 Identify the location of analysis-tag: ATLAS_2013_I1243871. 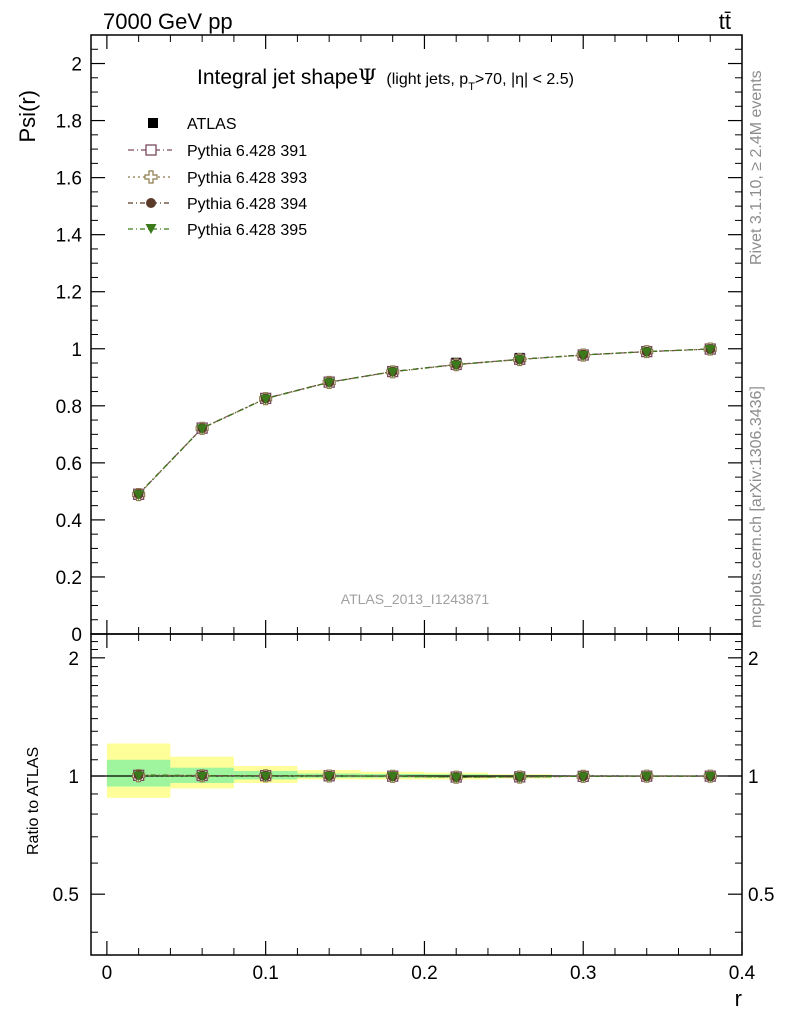
(415, 599).